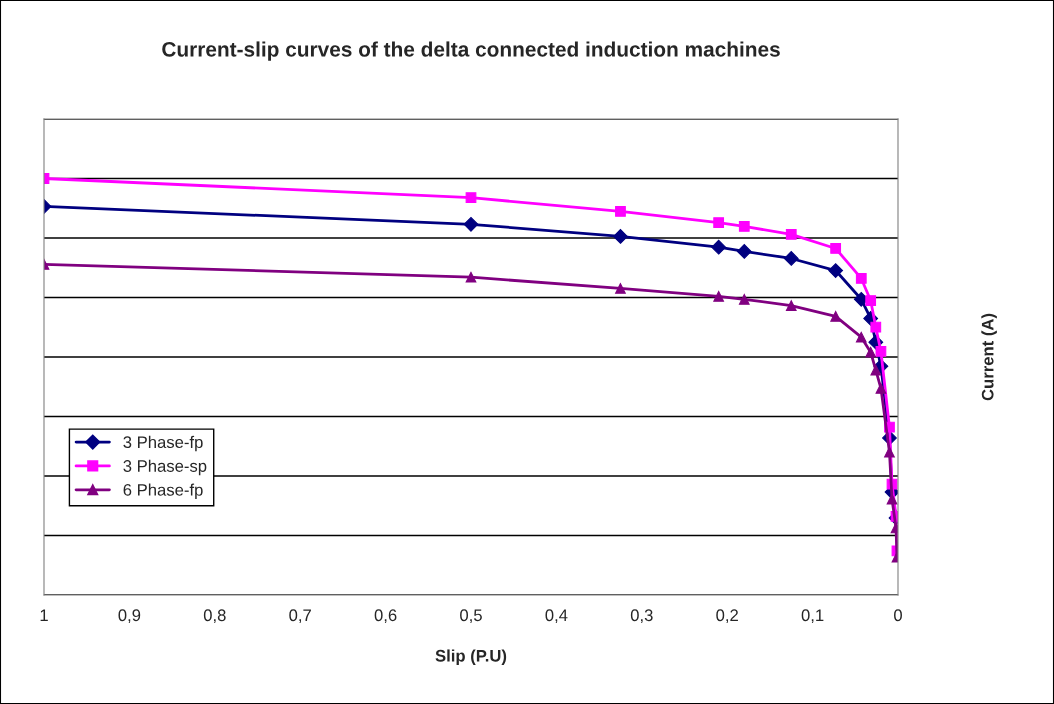 This screenshot has height=704, width=1054. Describe the element at coordinates (989, 357) in the screenshot. I see `y-axis-title: Current (A)` at that location.